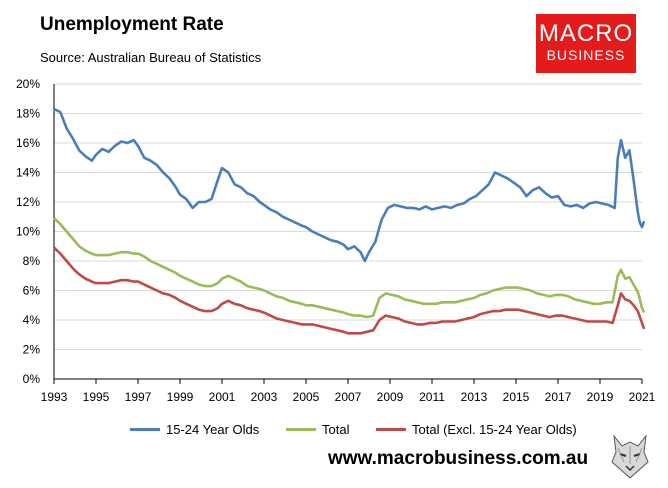  What do you see at coordinates (390, 397) in the screenshot?
I see `x-tick-label: 2009` at bounding box center [390, 397].